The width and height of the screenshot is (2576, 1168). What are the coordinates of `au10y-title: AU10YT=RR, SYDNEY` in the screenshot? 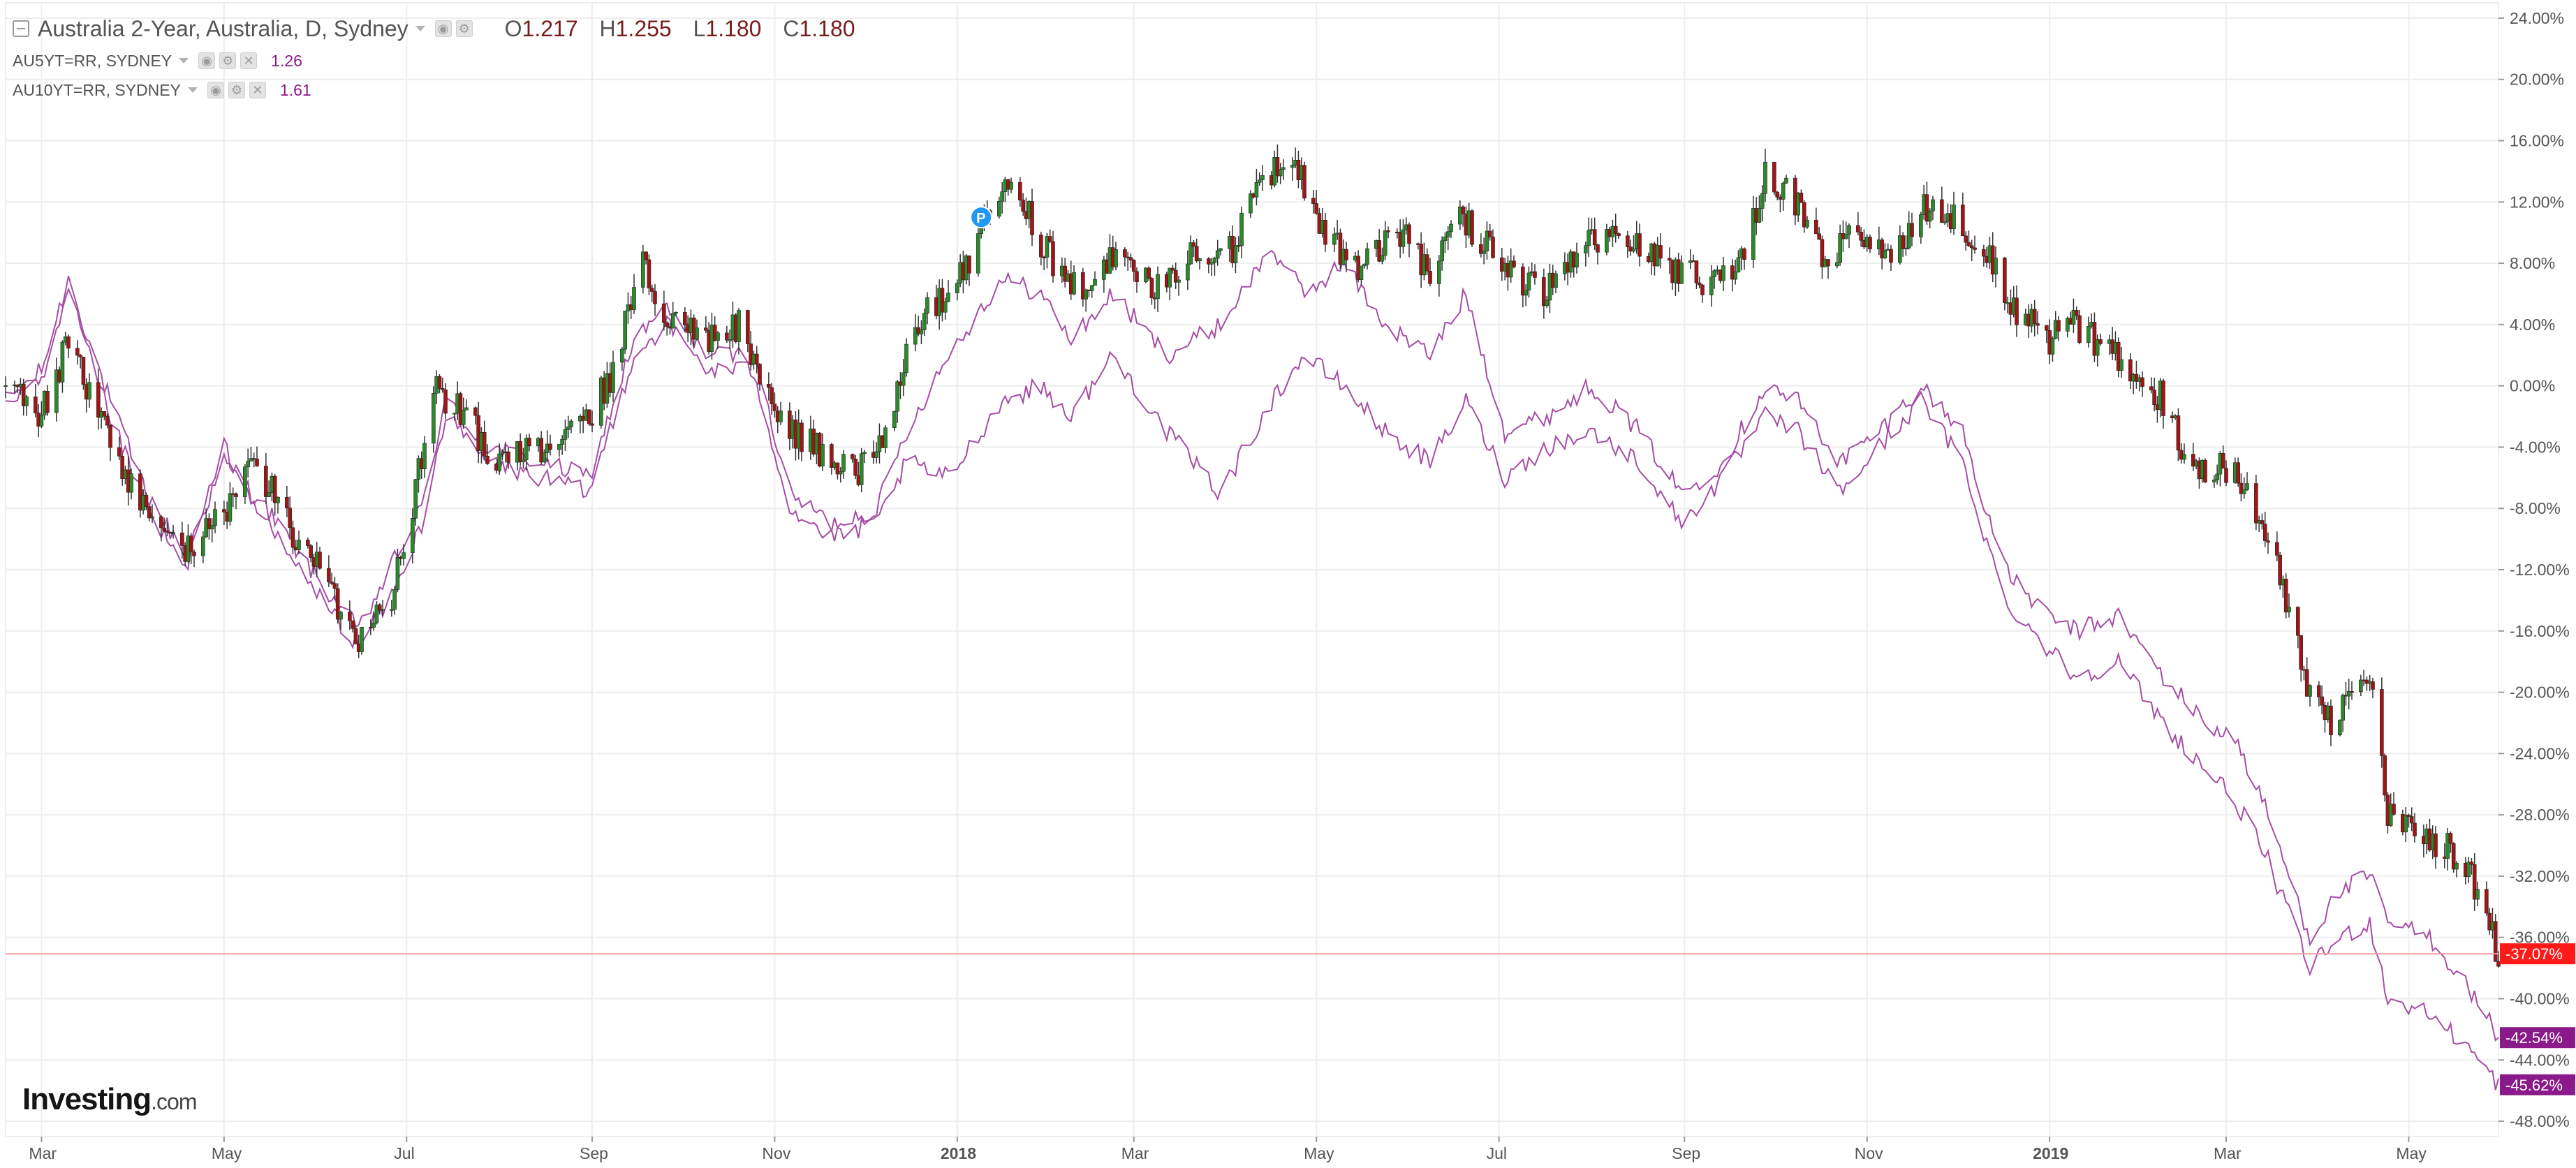 It's located at (97, 89).